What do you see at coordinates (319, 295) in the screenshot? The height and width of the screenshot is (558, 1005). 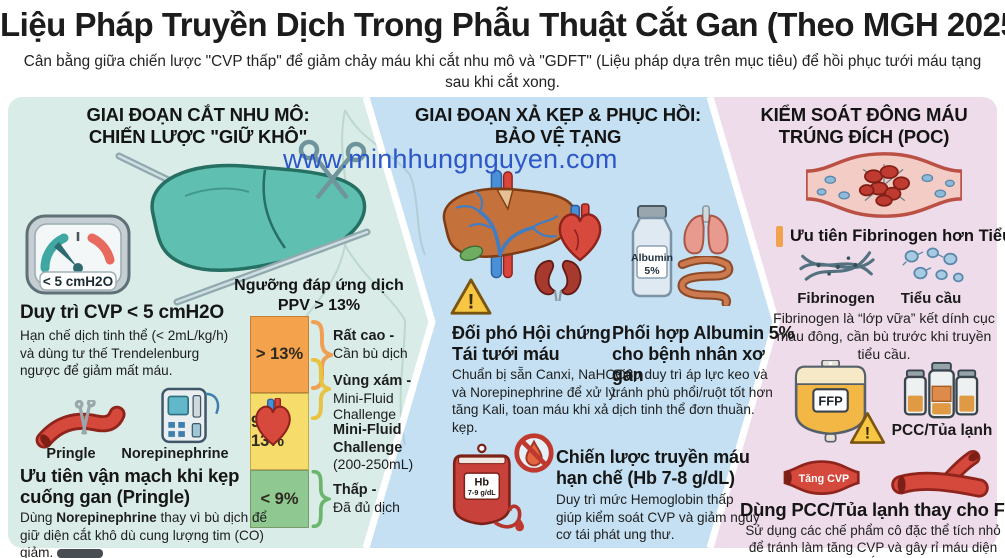 I see `ppv-scale-title: Ngưỡng đáp ứng dịch PPV > 13%` at bounding box center [319, 295].